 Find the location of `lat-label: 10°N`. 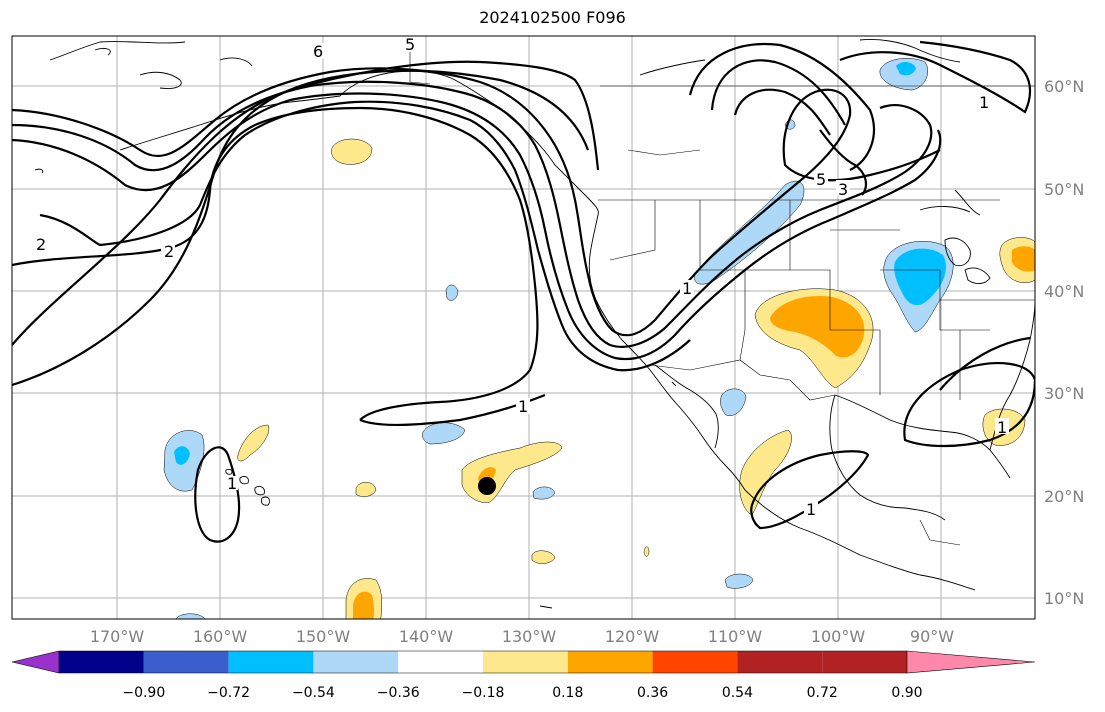

lat-label: 10°N is located at coordinates (1064, 598).